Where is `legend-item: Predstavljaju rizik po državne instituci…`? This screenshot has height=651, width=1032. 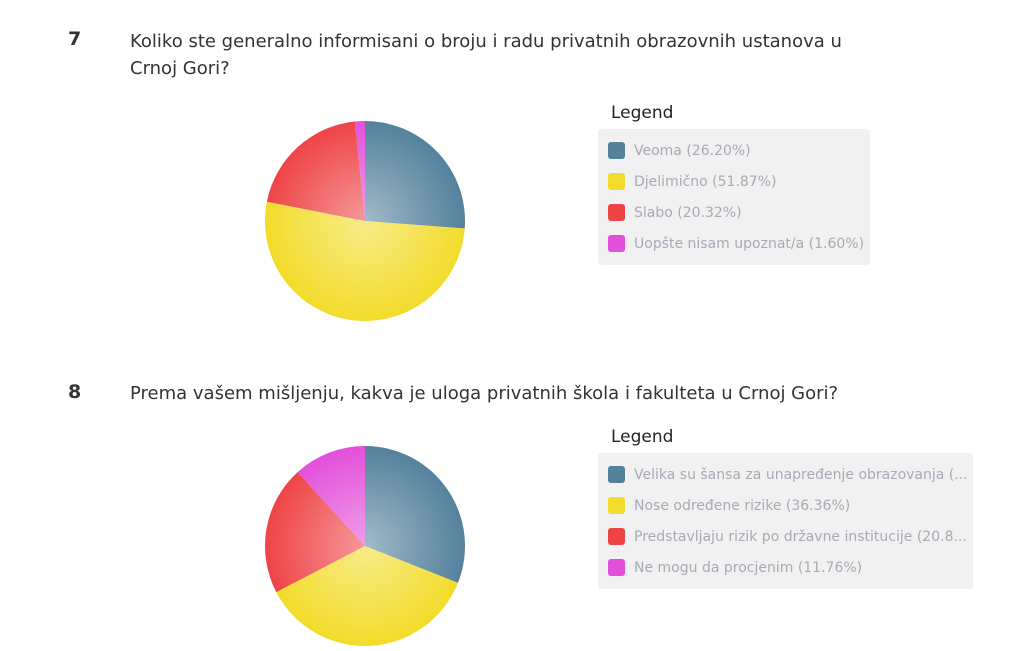 legend-item: Predstavljaju rizik po državne instituci… is located at coordinates (787, 536).